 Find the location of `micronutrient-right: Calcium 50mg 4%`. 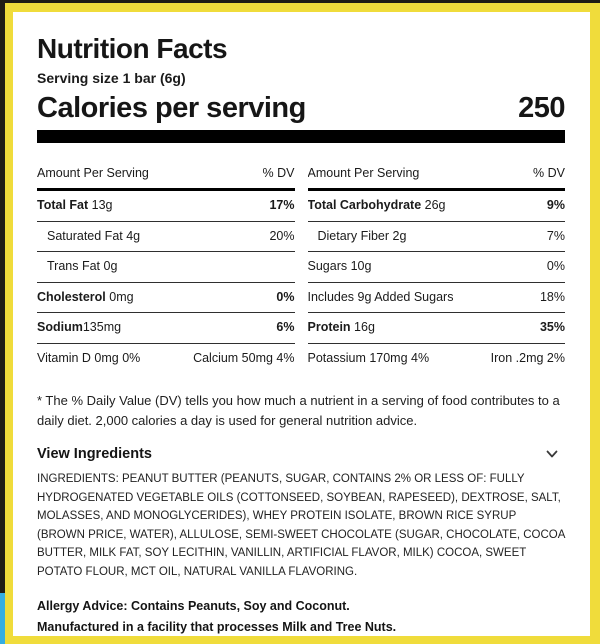

micronutrient-right: Calcium 50mg 4% is located at coordinates (244, 358).